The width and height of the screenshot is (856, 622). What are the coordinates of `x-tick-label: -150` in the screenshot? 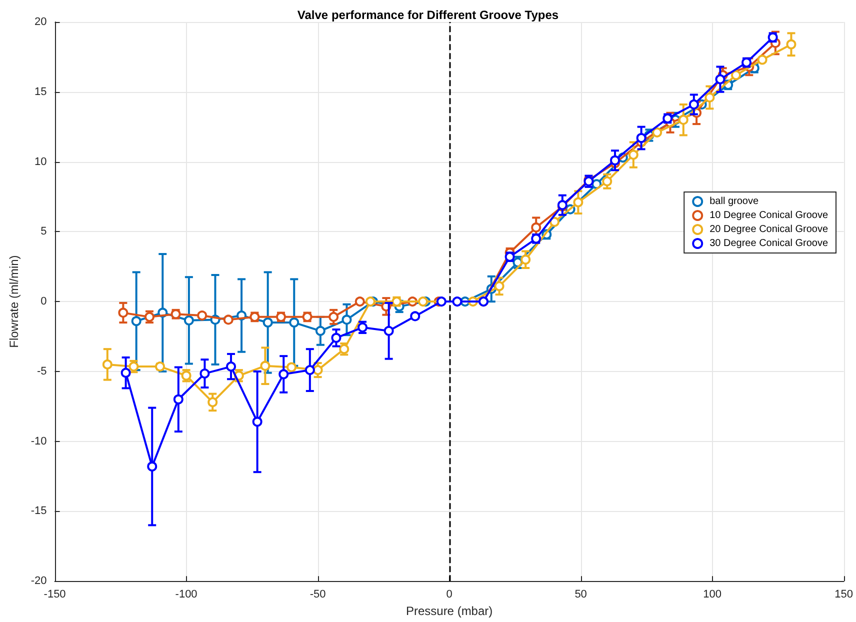 It's located at (55, 594).